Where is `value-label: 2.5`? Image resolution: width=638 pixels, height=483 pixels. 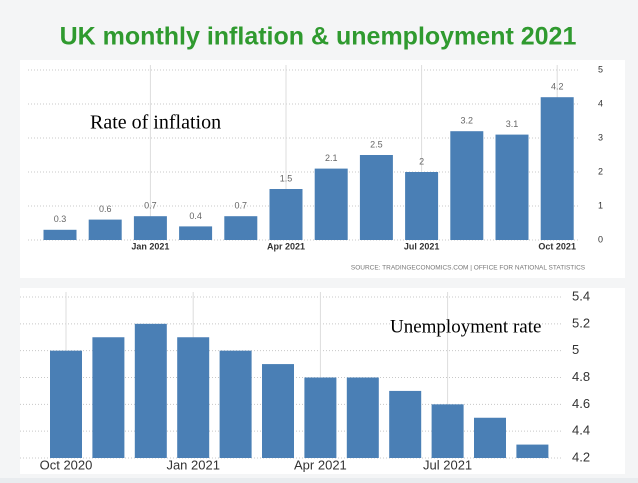 value-label: 2.5 is located at coordinates (376, 144).